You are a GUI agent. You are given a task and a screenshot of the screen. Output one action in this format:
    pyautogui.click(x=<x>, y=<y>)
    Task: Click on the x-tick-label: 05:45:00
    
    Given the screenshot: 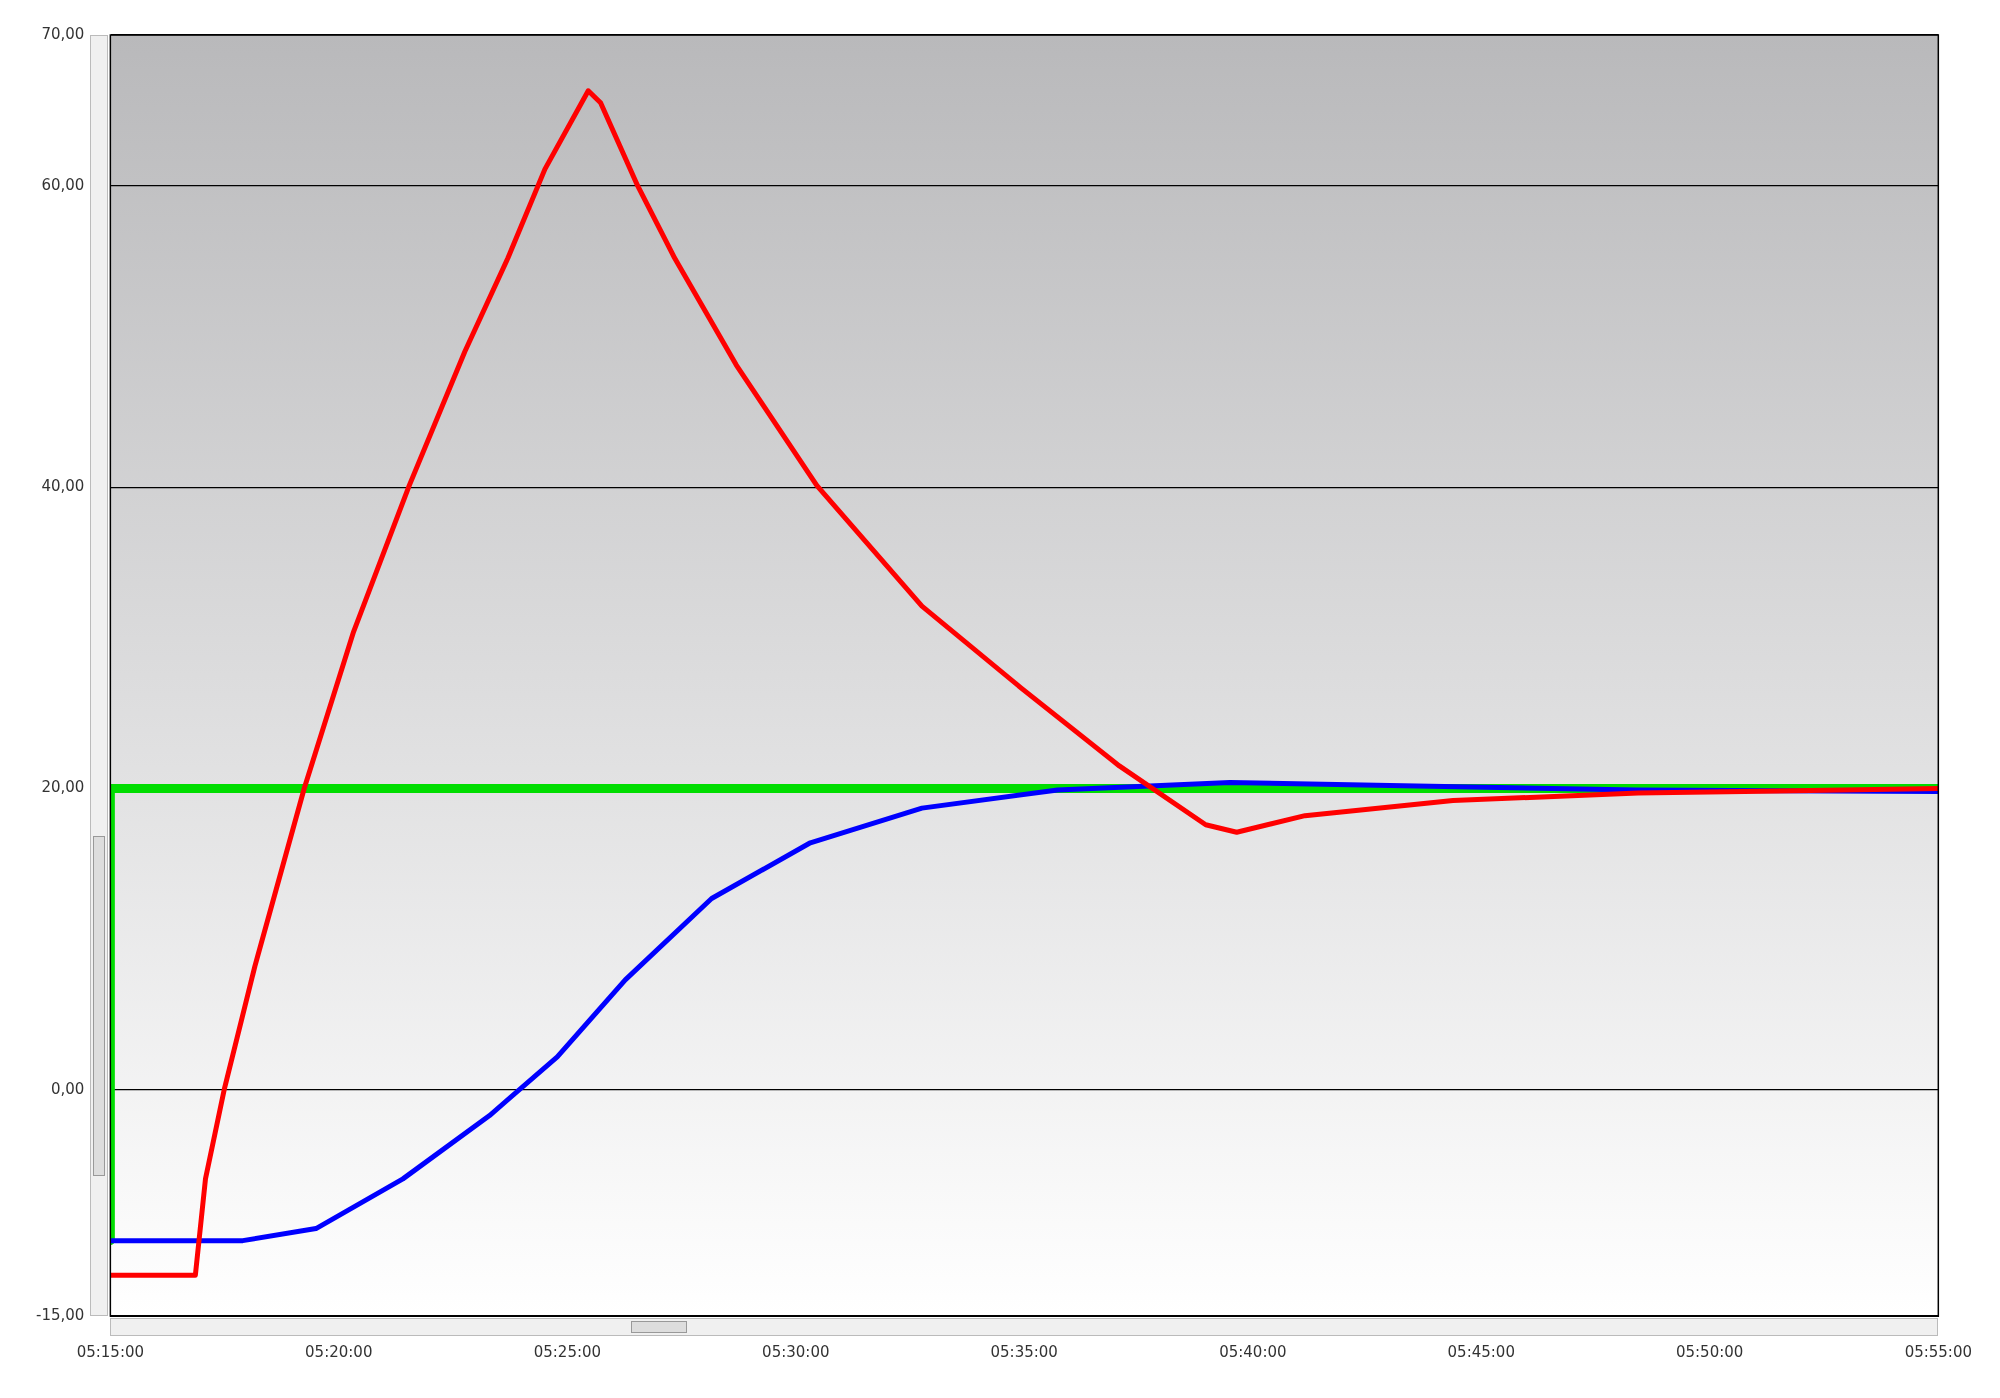 What is the action you would take?
    pyautogui.click(x=1481, y=1351)
    